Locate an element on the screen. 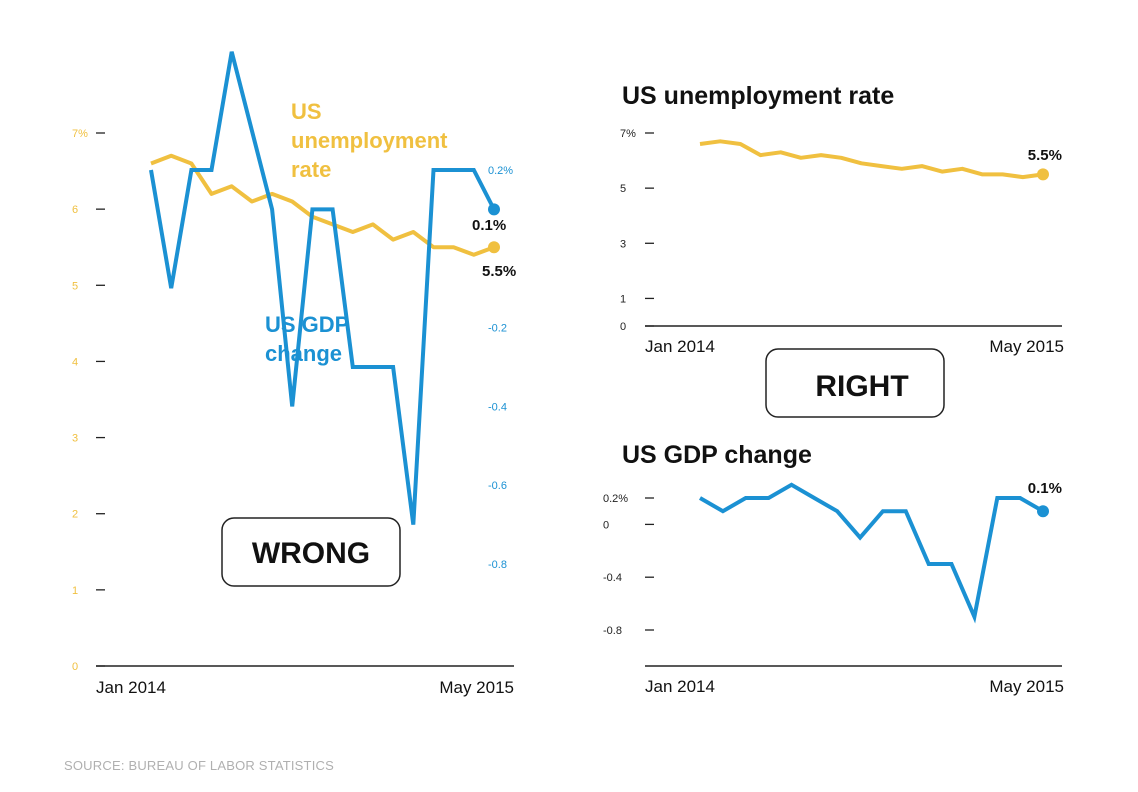  wrong-right-axis: 0.2% -0.2 -0.4 -0.6 -0.8 is located at coordinates (500, 368).